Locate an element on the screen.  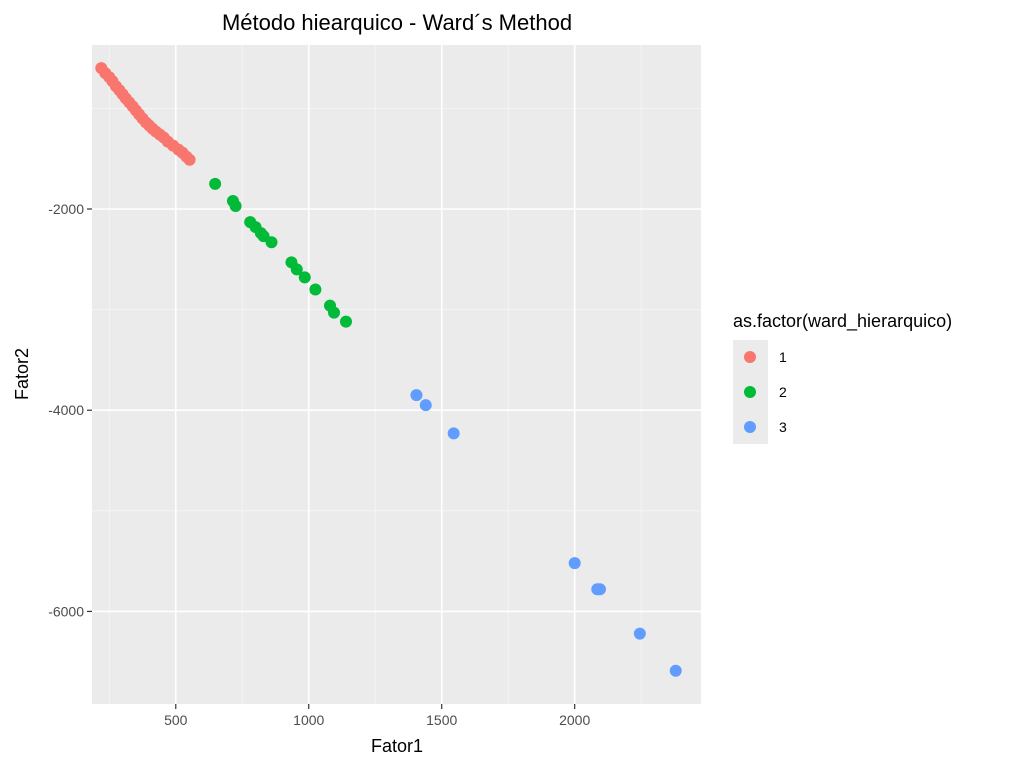
legend-label-cluster-1: 1 is located at coordinates (783, 357).